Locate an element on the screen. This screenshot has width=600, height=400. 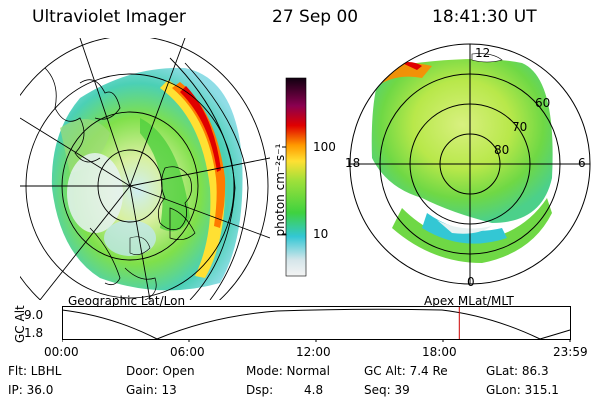
colorbar-unit-label: photon cm⁻²s⁻¹ is located at coordinates (280, 190).